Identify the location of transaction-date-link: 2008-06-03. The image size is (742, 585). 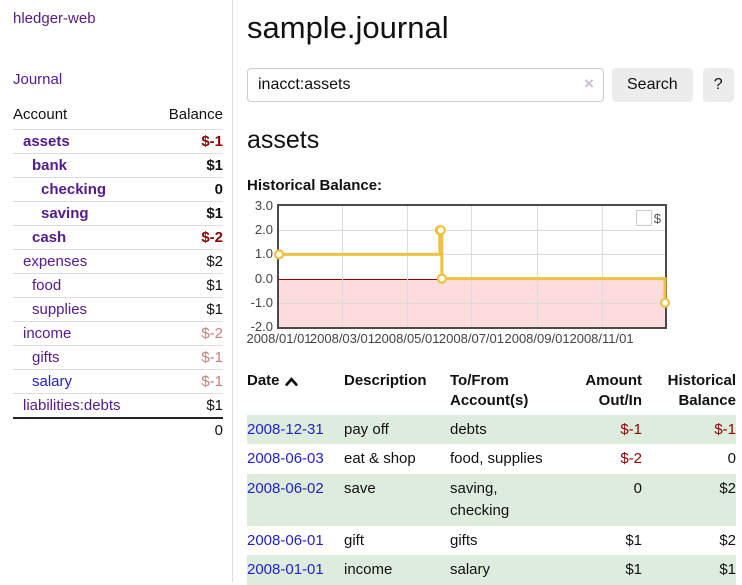
(285, 459).